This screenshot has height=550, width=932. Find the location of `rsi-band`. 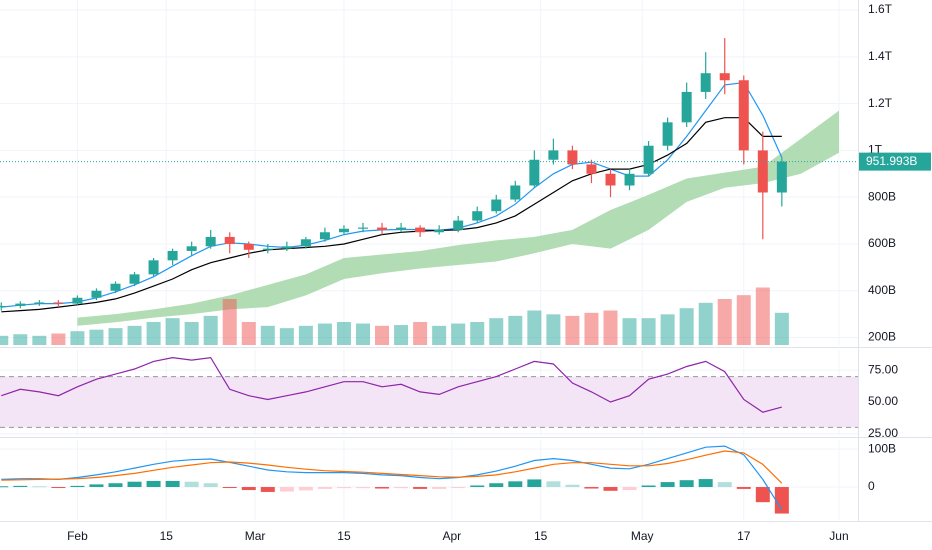

rsi-band is located at coordinates (429, 402).